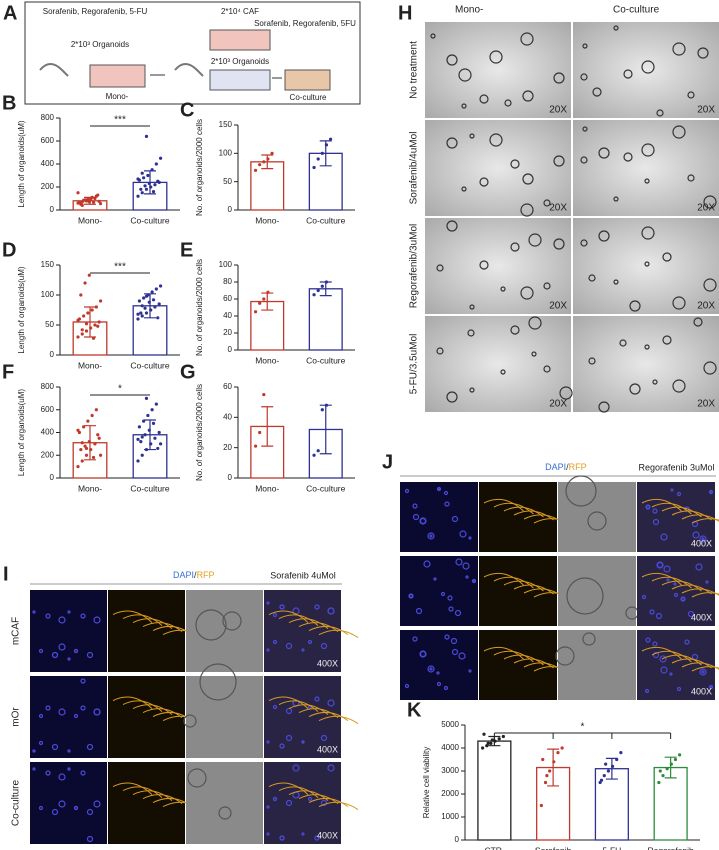 The width and height of the screenshot is (719, 850). What do you see at coordinates (187, 110) in the screenshot?
I see `panel-letter: C` at bounding box center [187, 110].